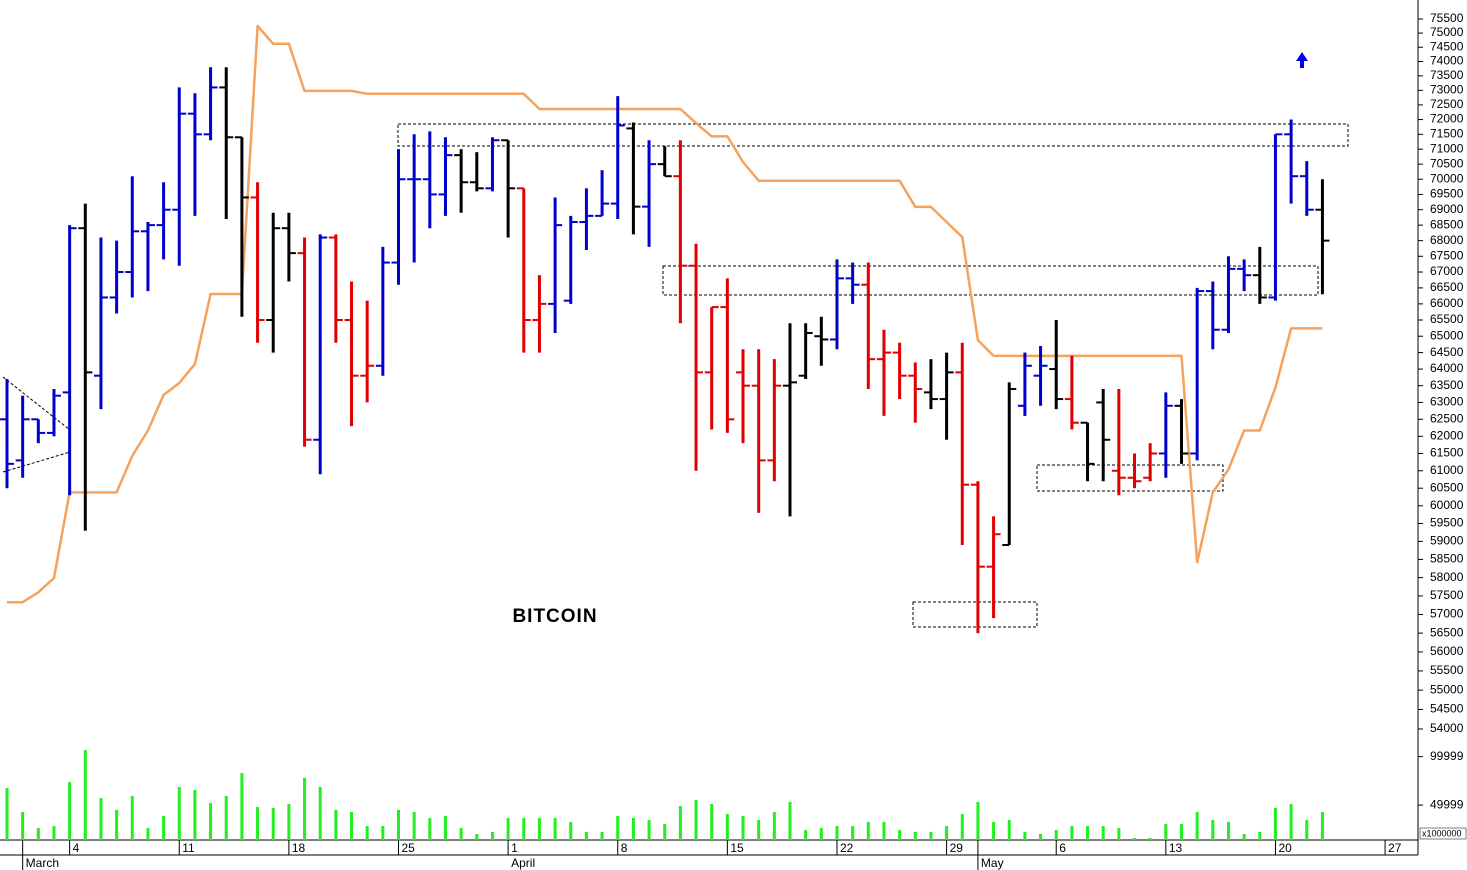 The width and height of the screenshot is (1467, 870). What do you see at coordinates (624, 848) in the screenshot?
I see `x-tick-label: 8` at bounding box center [624, 848].